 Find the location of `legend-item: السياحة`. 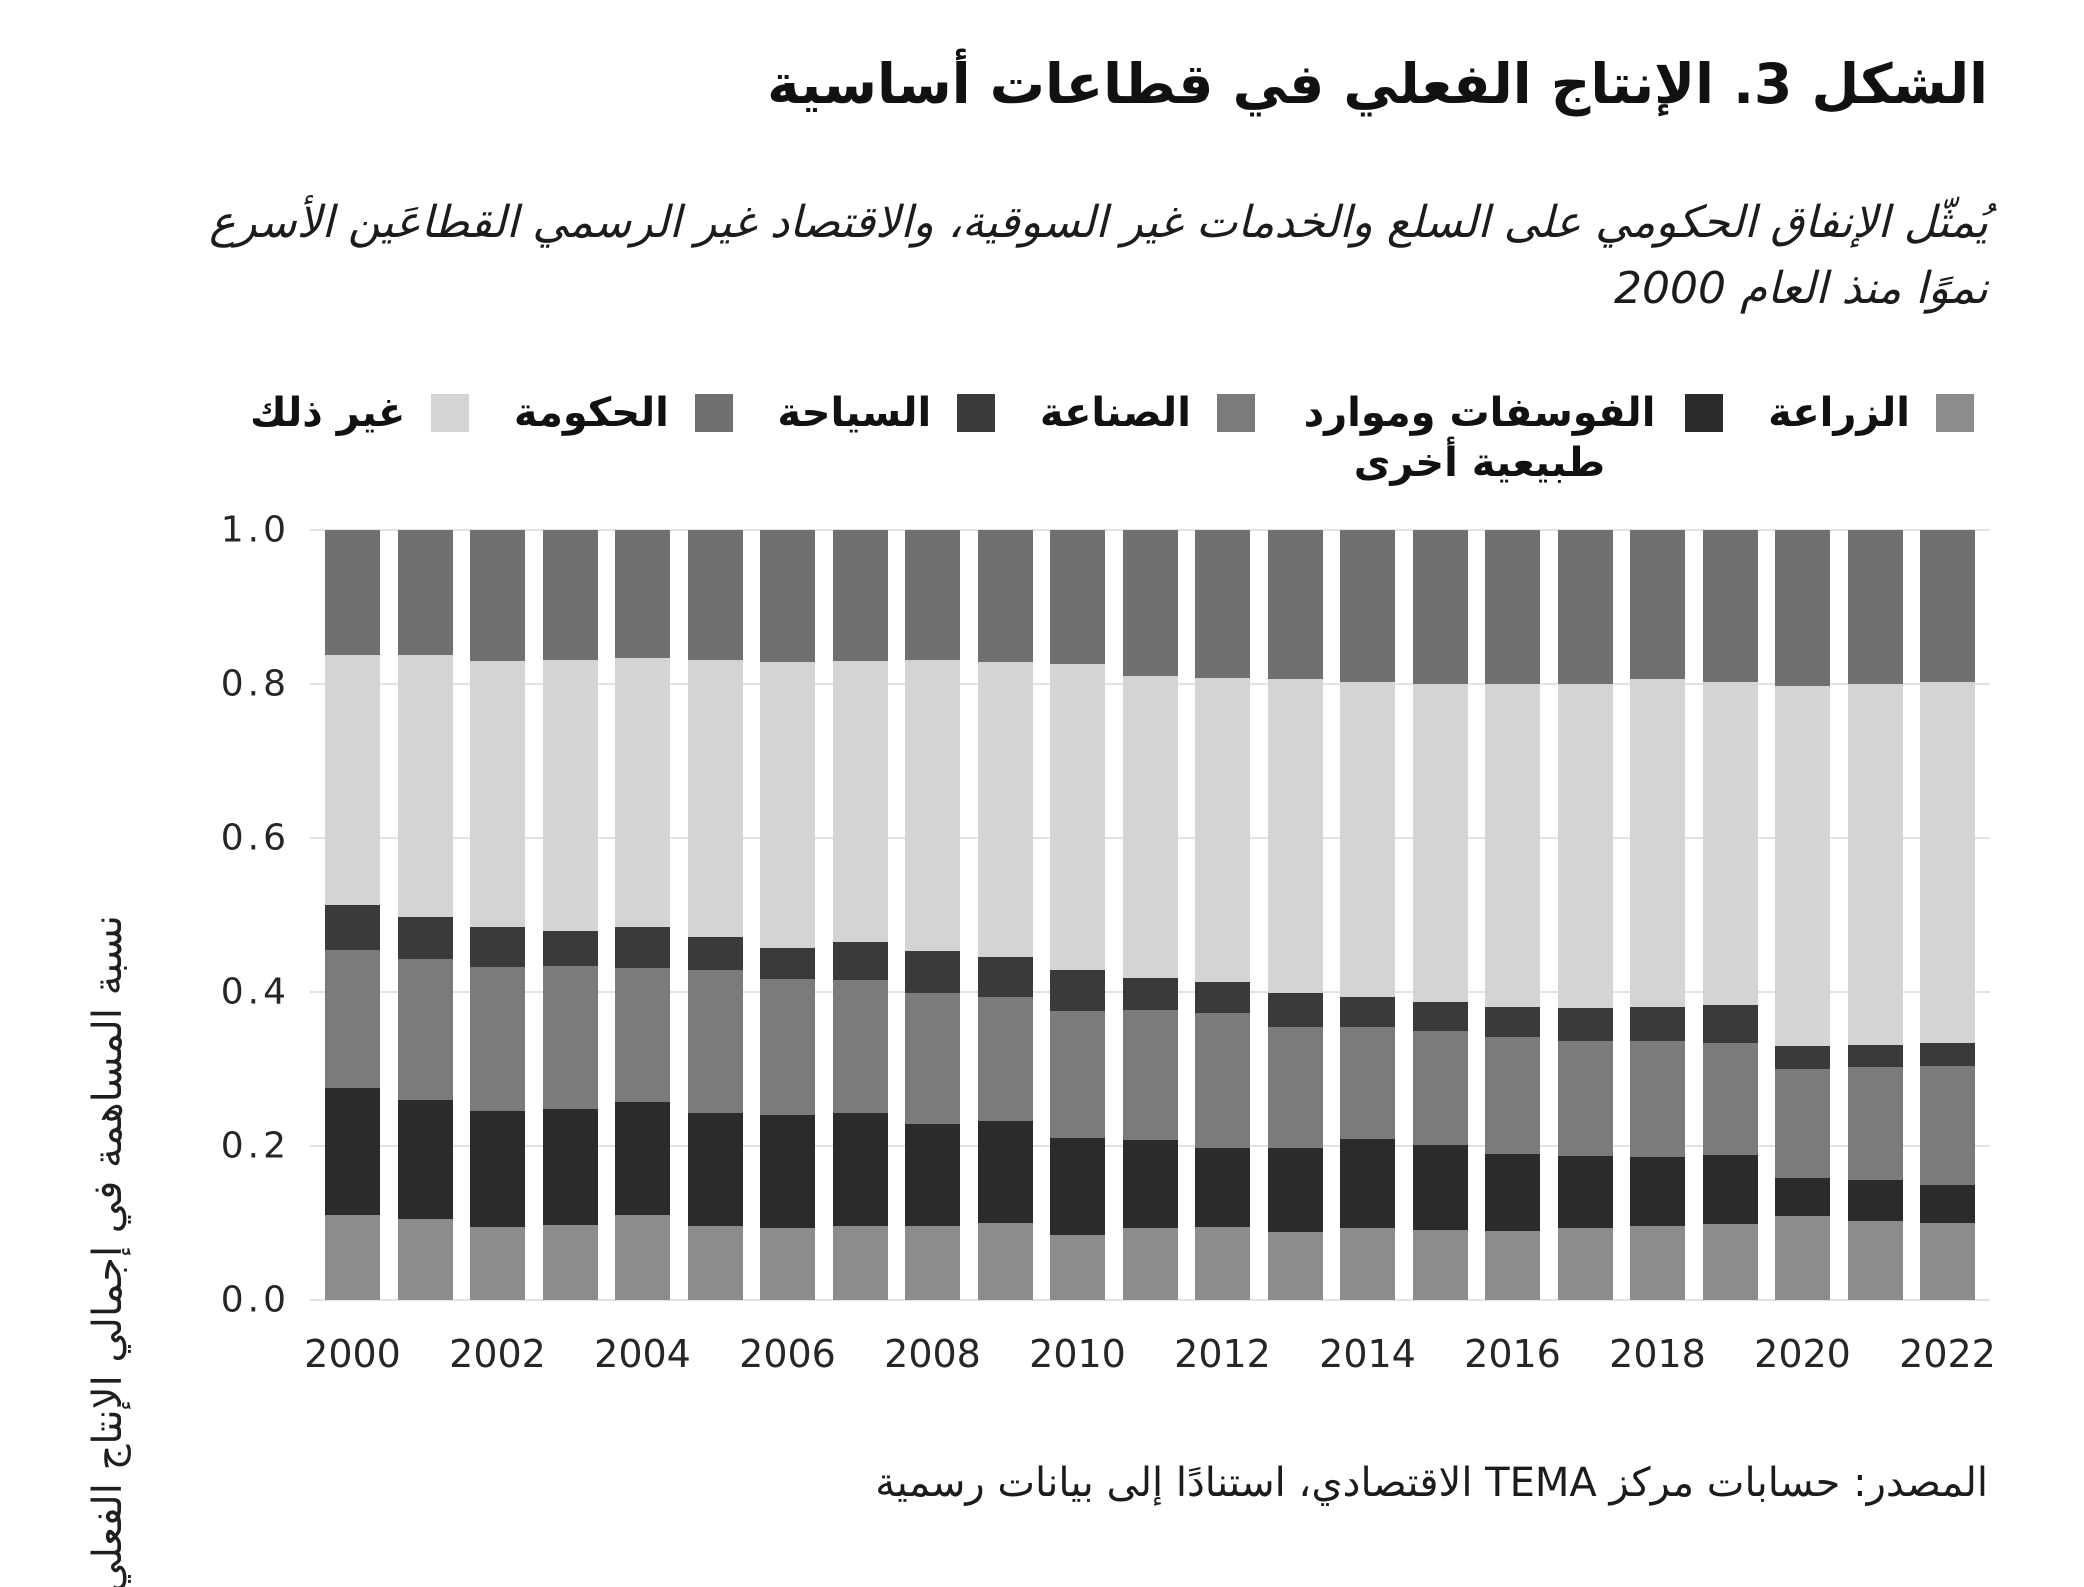

legend-item: السياحة is located at coordinates (886, 413).